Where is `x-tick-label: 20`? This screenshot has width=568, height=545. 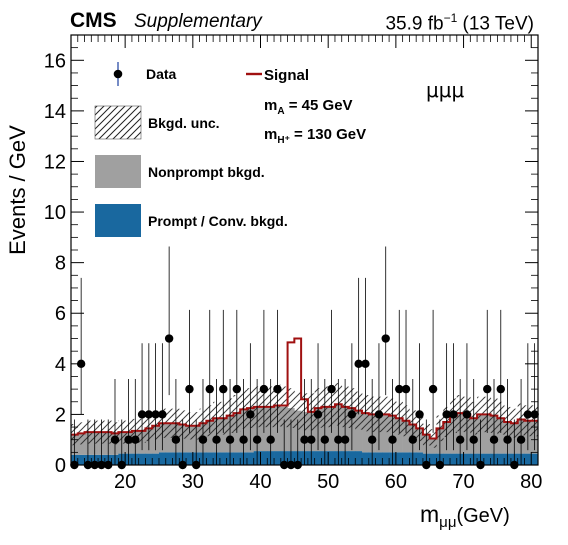 x-tick-label: 20 is located at coordinates (125, 482).